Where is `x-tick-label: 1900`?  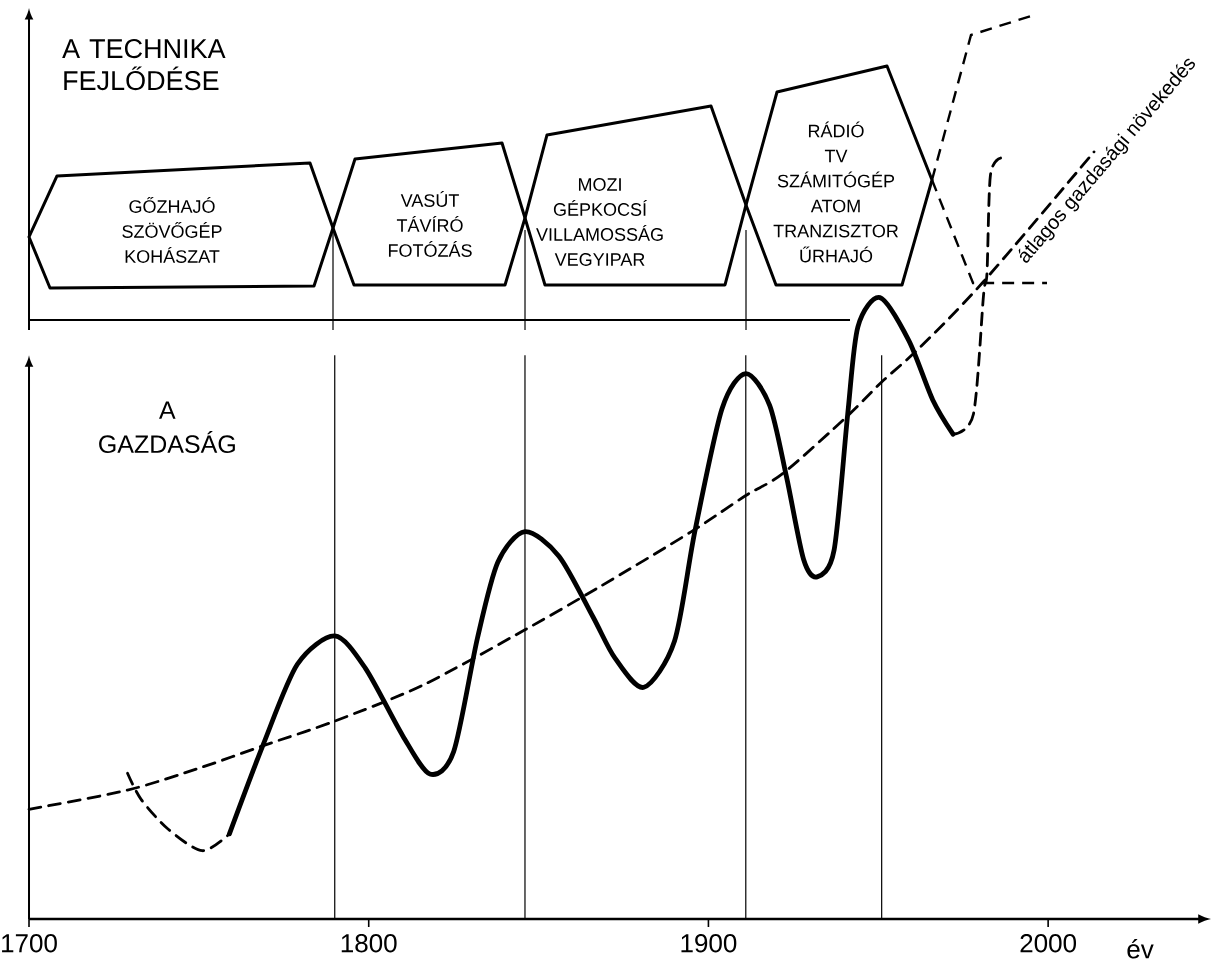
x-tick-label: 1900 is located at coordinates (709, 943).